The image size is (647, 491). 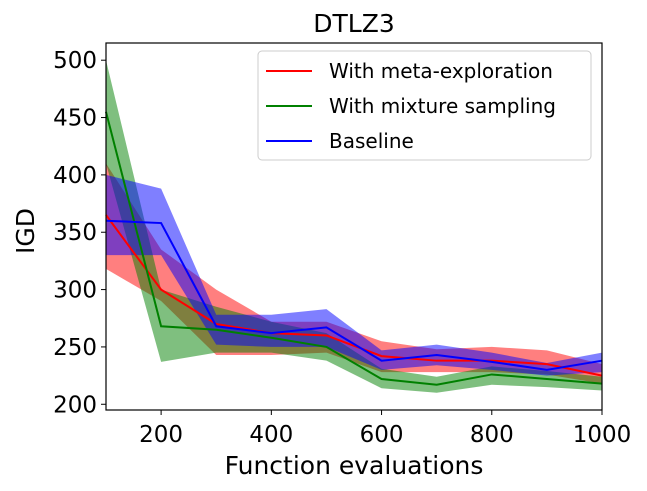 What do you see at coordinates (492, 435) in the screenshot?
I see `x-tick-label: 800` at bounding box center [492, 435].